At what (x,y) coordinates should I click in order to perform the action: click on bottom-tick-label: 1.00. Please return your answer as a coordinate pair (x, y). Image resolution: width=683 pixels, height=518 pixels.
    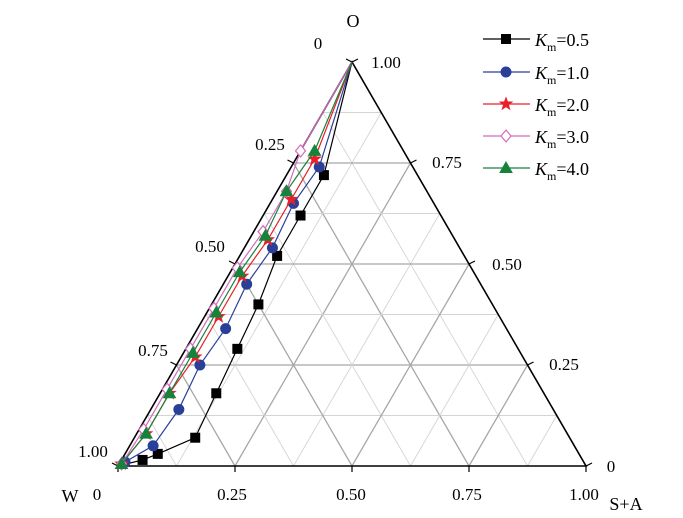
    Looking at the image, I should click on (584, 494).